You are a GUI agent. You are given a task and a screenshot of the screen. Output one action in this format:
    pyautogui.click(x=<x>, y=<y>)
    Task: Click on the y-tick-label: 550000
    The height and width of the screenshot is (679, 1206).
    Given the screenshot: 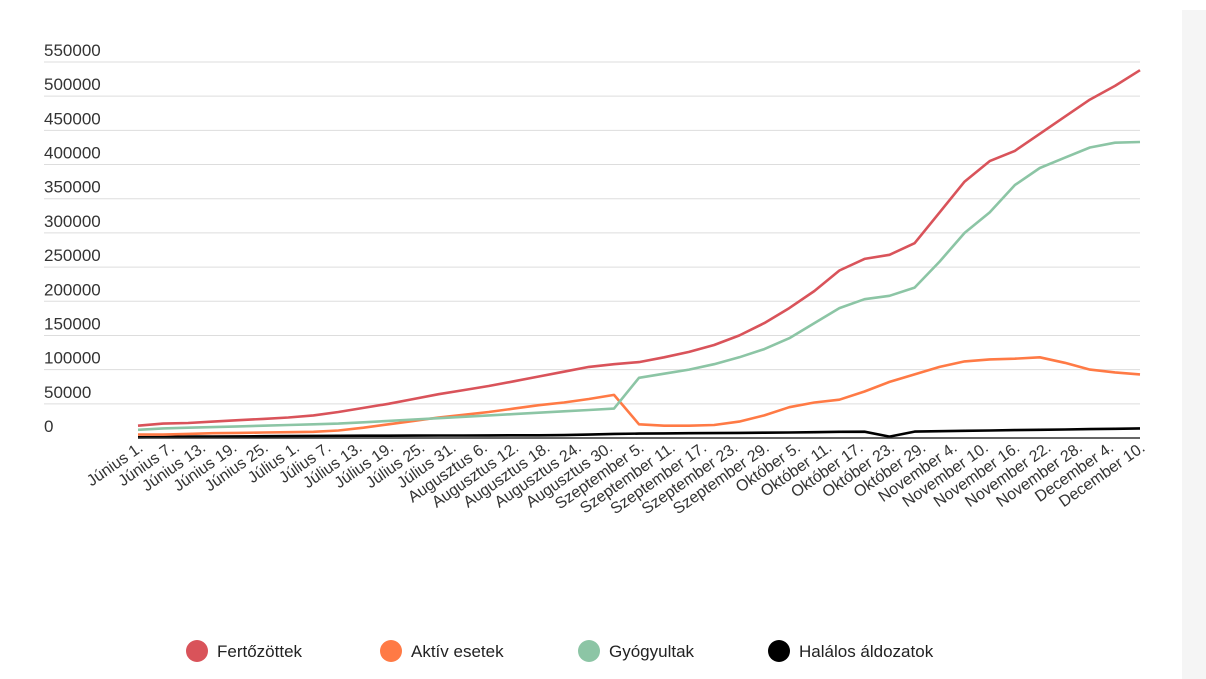 What is the action you would take?
    pyautogui.click(x=72, y=50)
    